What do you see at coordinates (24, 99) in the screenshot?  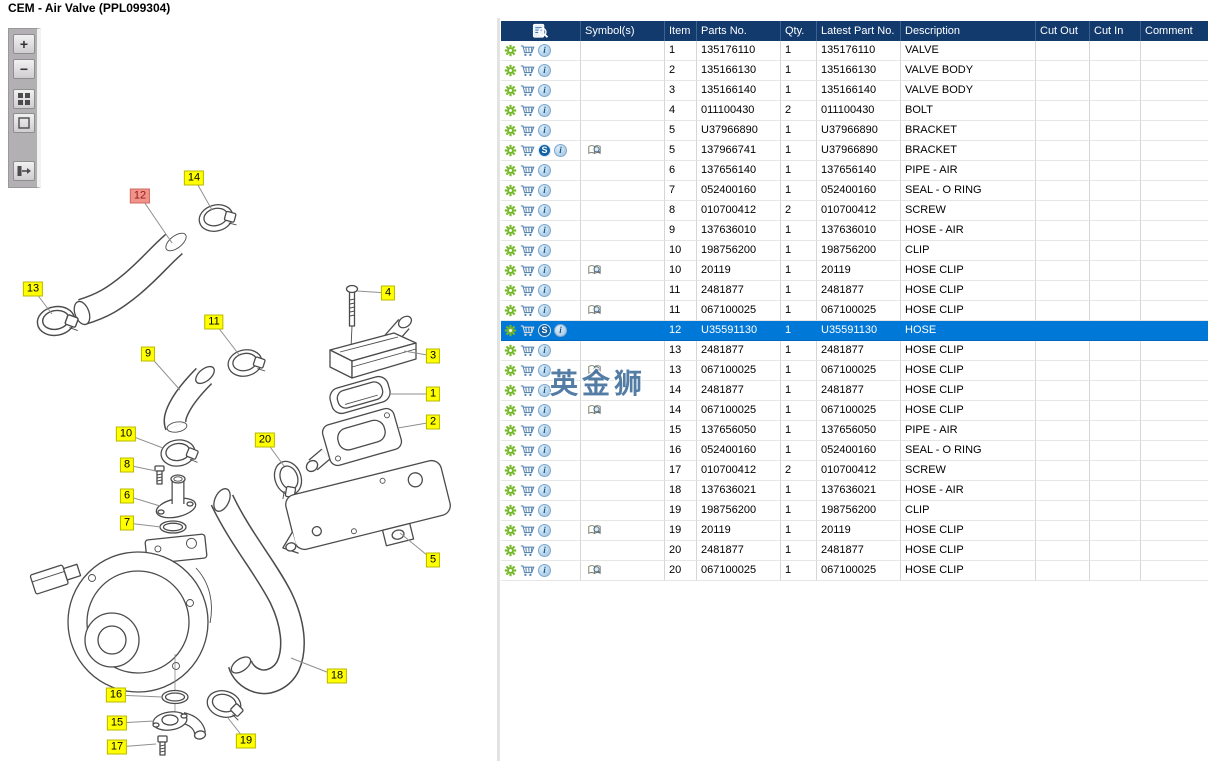 I see `tile-view-button` at bounding box center [24, 99].